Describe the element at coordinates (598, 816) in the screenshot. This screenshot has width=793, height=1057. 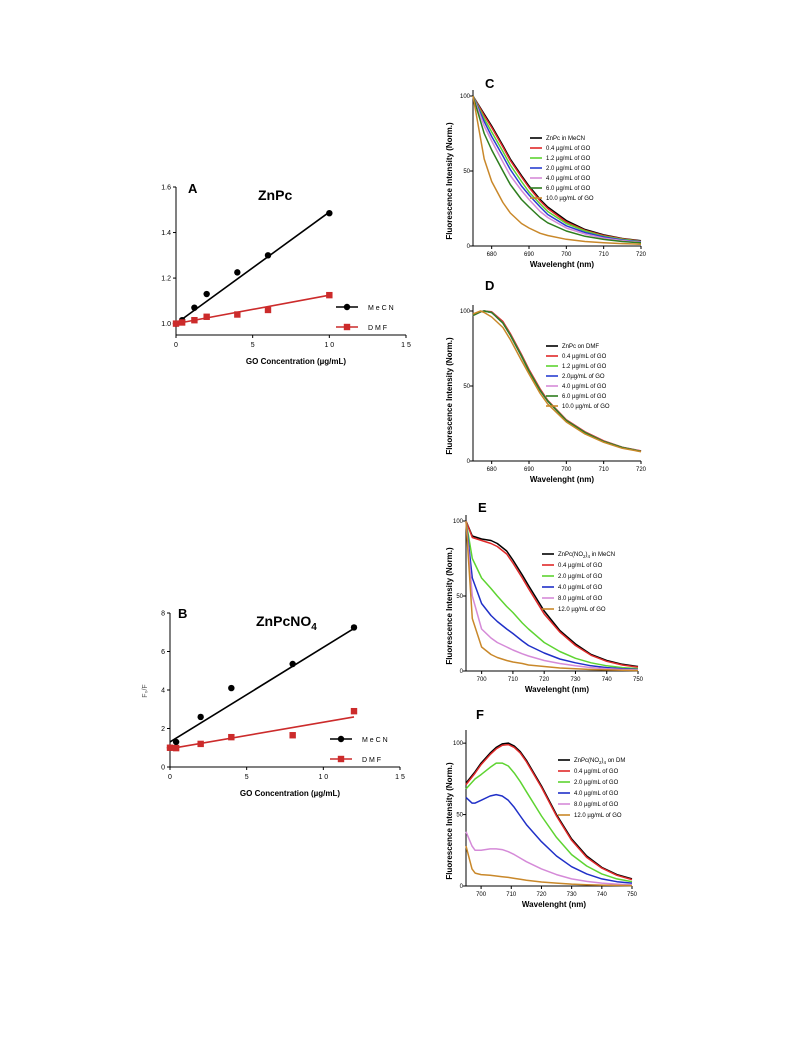
I see `legend-label-5: 12.0 µg/mL of GO` at that location.